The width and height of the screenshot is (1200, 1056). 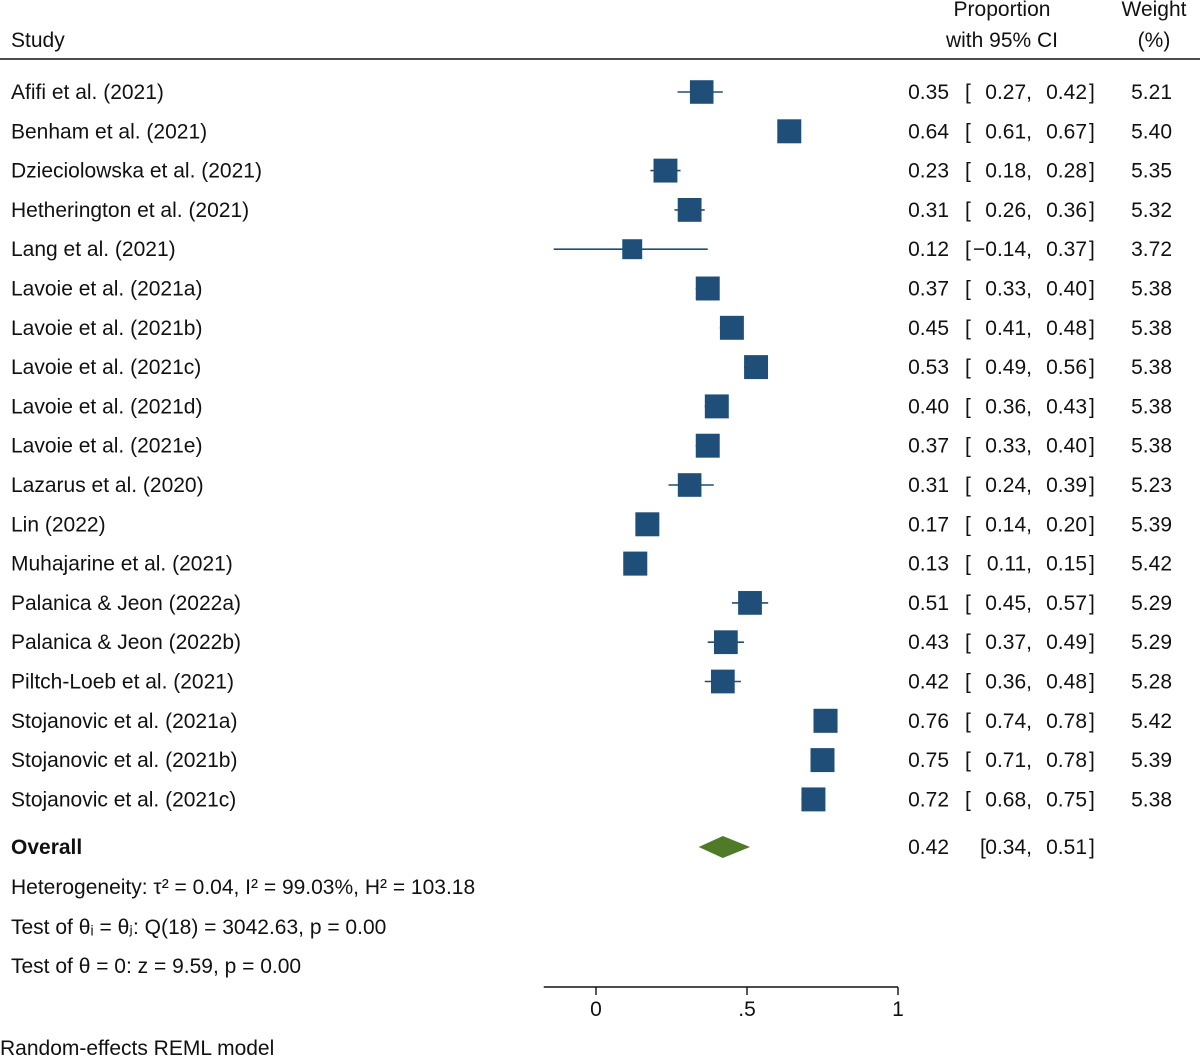 What do you see at coordinates (1066, 760) in the screenshot?
I see `ci-upper: 0.78` at bounding box center [1066, 760].